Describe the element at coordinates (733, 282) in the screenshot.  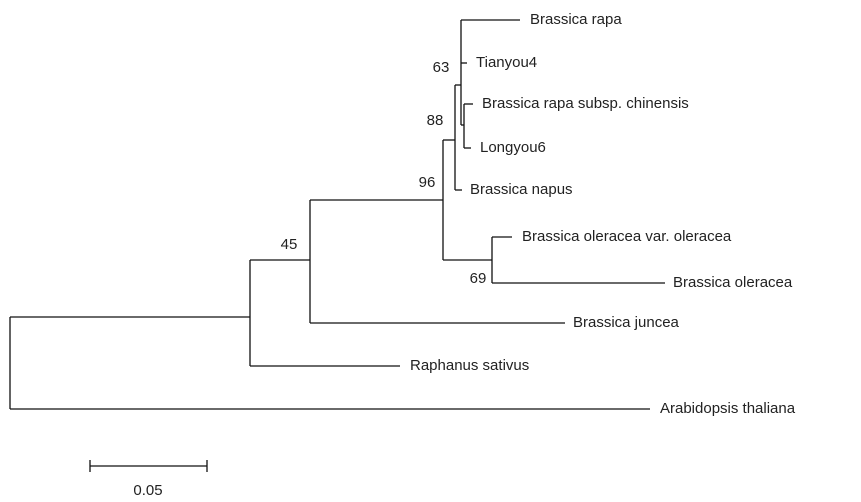
I see `leaf-label: Brassica oleracea` at that location.